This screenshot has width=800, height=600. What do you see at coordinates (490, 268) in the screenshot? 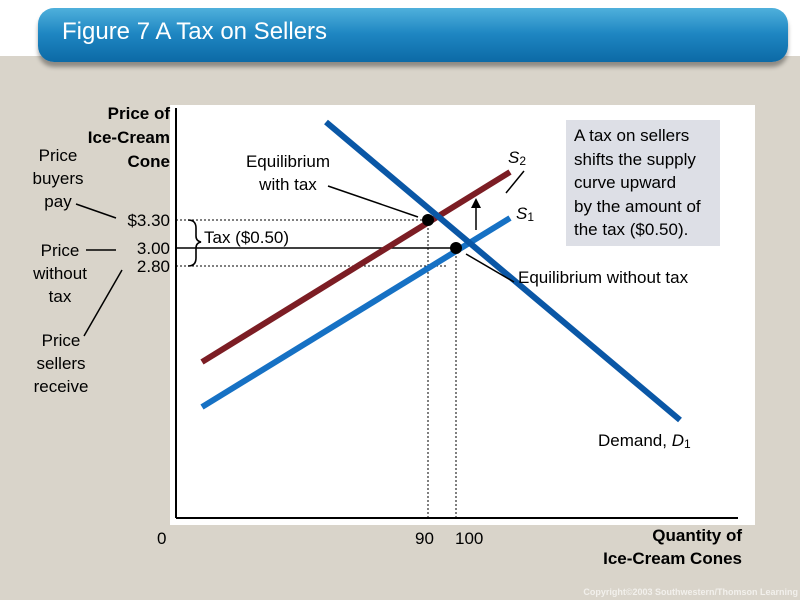
I see `pointer-equilibrium-without-tax` at bounding box center [490, 268].